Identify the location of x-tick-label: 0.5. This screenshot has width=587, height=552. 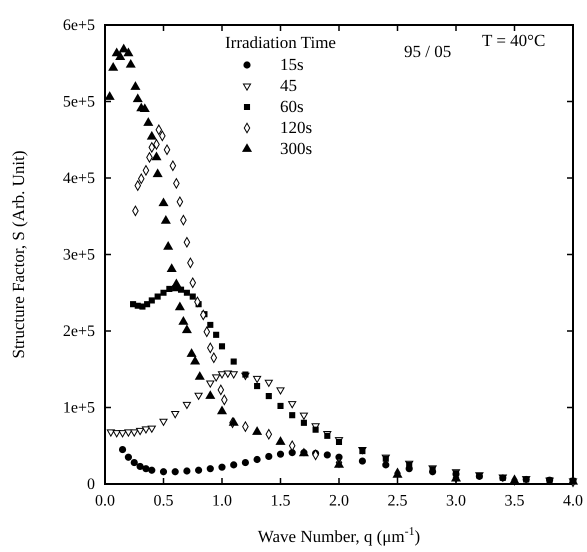
(164, 501).